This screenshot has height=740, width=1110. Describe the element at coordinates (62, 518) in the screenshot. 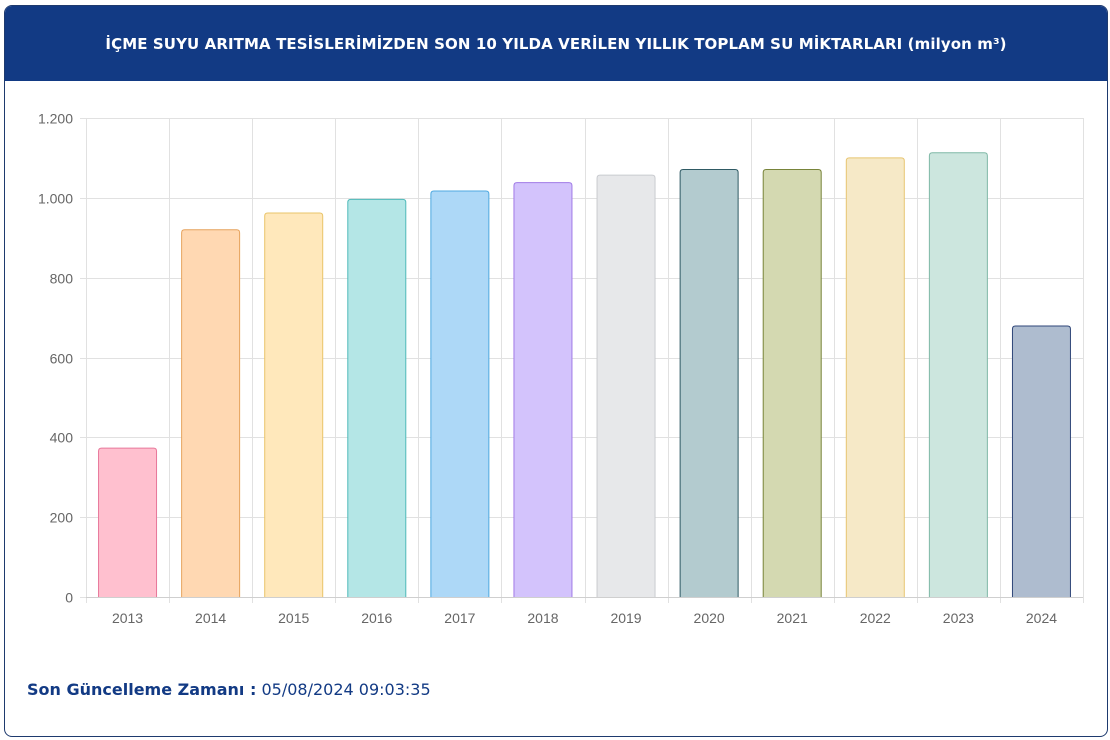

I see `y-tick-label: 200` at that location.